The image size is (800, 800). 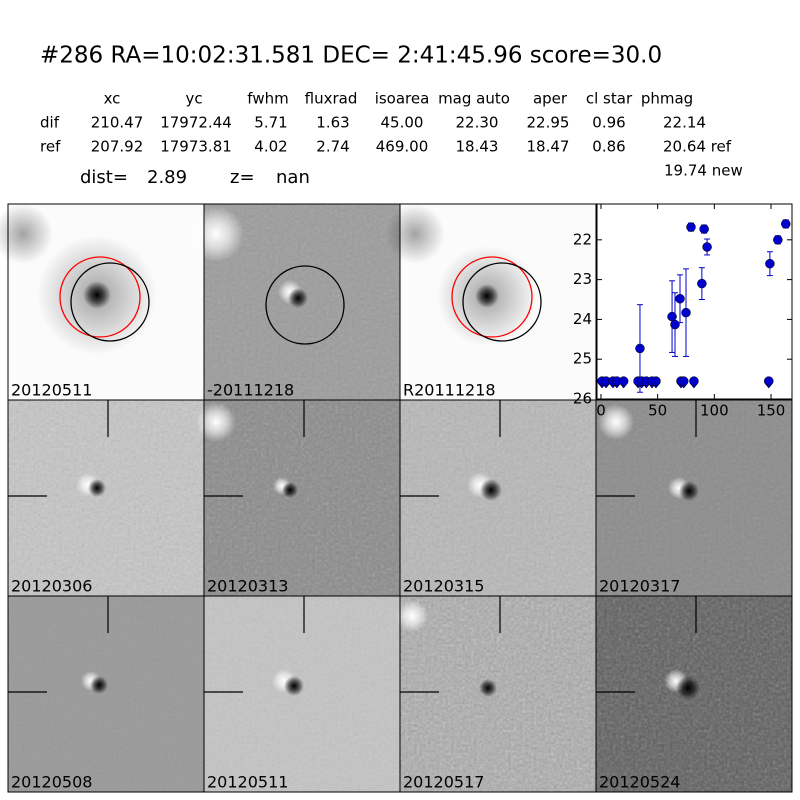 I want to click on stamp: 20120317, so click(x=694, y=498).